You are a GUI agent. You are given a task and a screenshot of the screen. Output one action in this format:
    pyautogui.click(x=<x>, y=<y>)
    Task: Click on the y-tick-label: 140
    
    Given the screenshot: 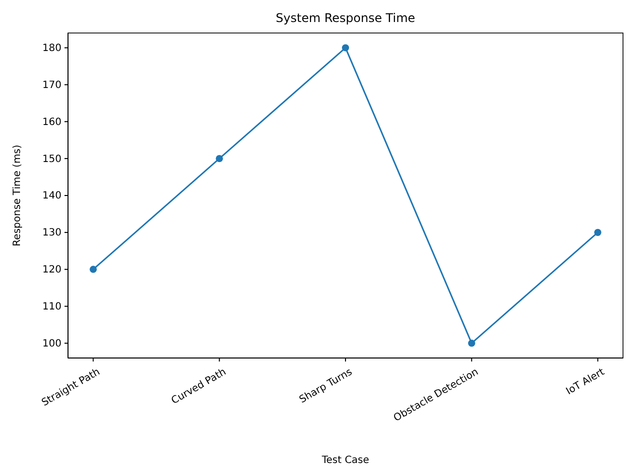 What is the action you would take?
    pyautogui.click(x=52, y=196)
    